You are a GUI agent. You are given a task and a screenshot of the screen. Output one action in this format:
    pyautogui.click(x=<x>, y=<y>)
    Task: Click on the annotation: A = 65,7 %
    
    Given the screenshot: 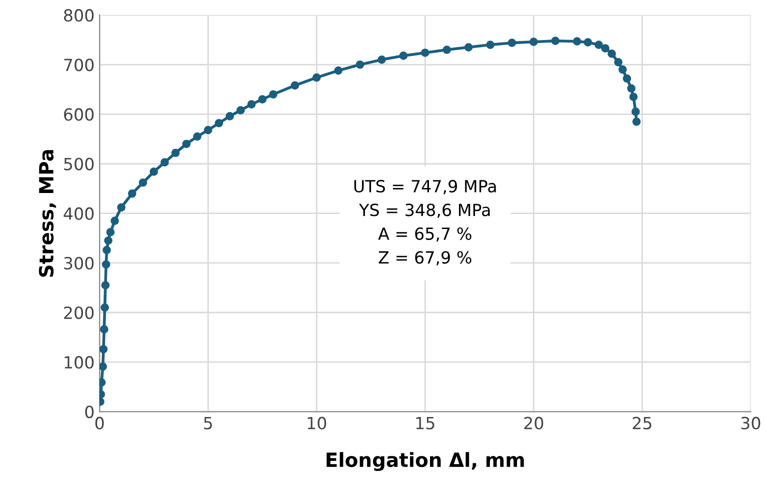 What is the action you would take?
    pyautogui.click(x=425, y=234)
    